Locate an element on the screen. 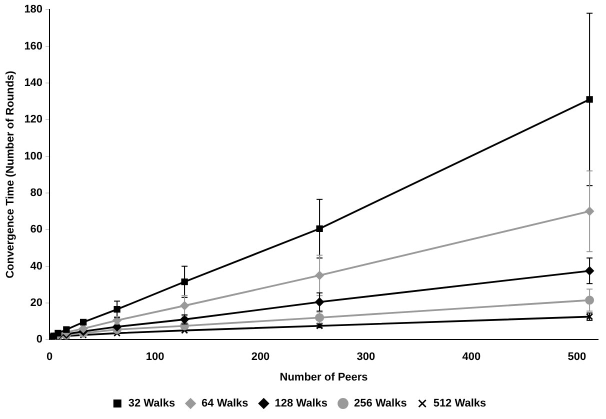 Image resolution: width=606 pixels, height=419 pixels. y-tick-label: 40 is located at coordinates (36, 266).